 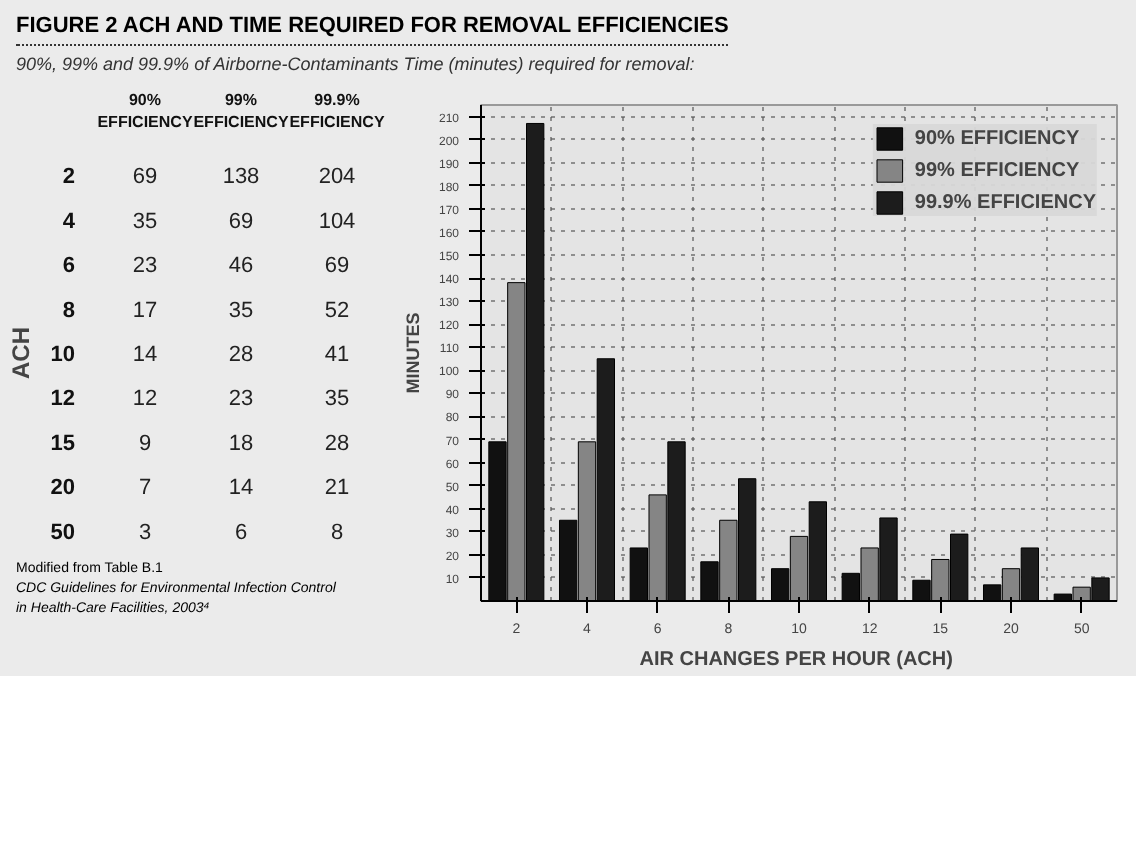 I want to click on data-label: 52, so click(x=337, y=310).